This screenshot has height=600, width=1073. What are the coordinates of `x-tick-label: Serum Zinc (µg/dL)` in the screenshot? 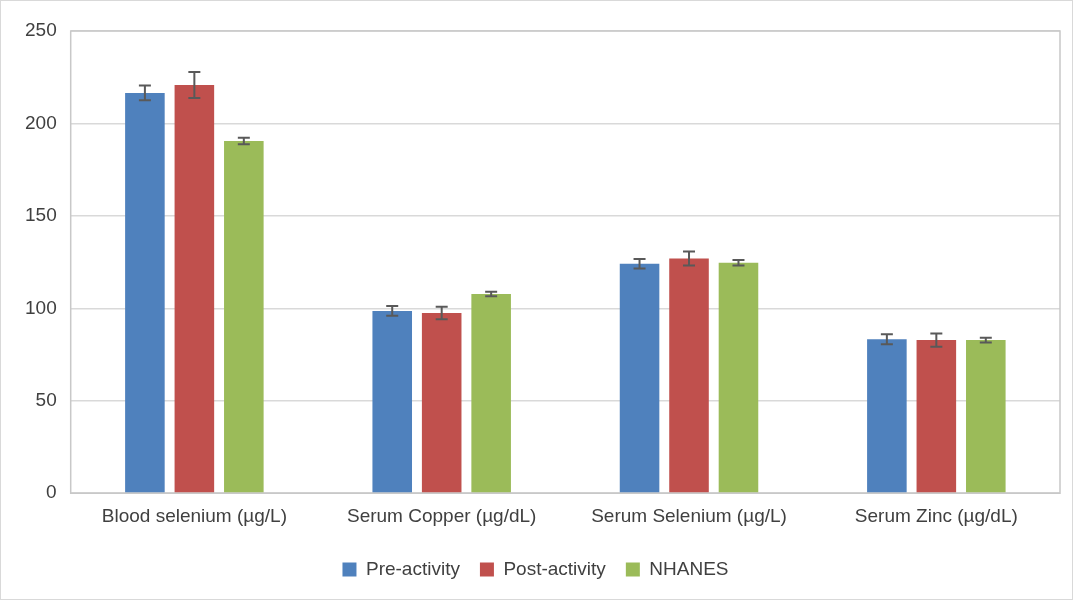 It's located at (936, 515).